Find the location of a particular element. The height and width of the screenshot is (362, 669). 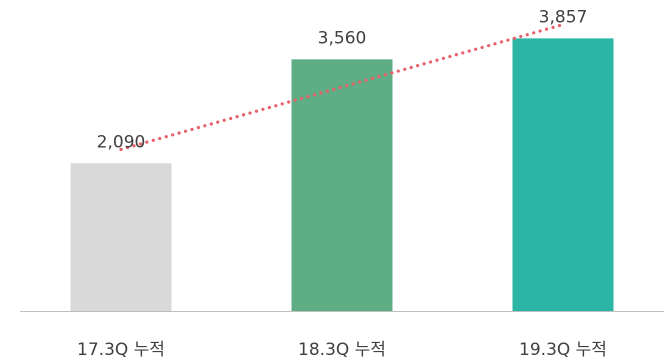

x-tick-label-3: 19.3Q 누적 is located at coordinates (563, 350).